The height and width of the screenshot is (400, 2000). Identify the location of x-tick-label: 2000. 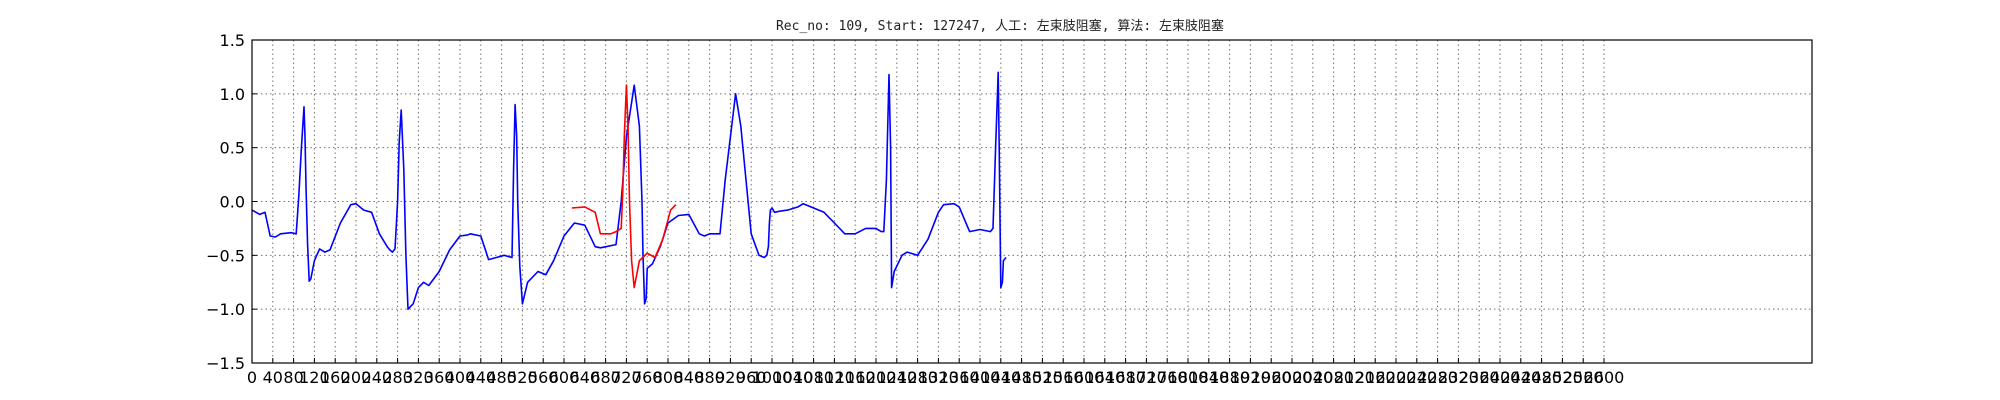
(1292, 377).